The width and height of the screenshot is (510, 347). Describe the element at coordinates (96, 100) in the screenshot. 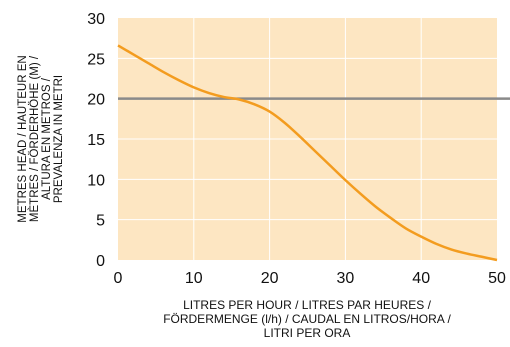

I see `y-tick-label: 20` at that location.